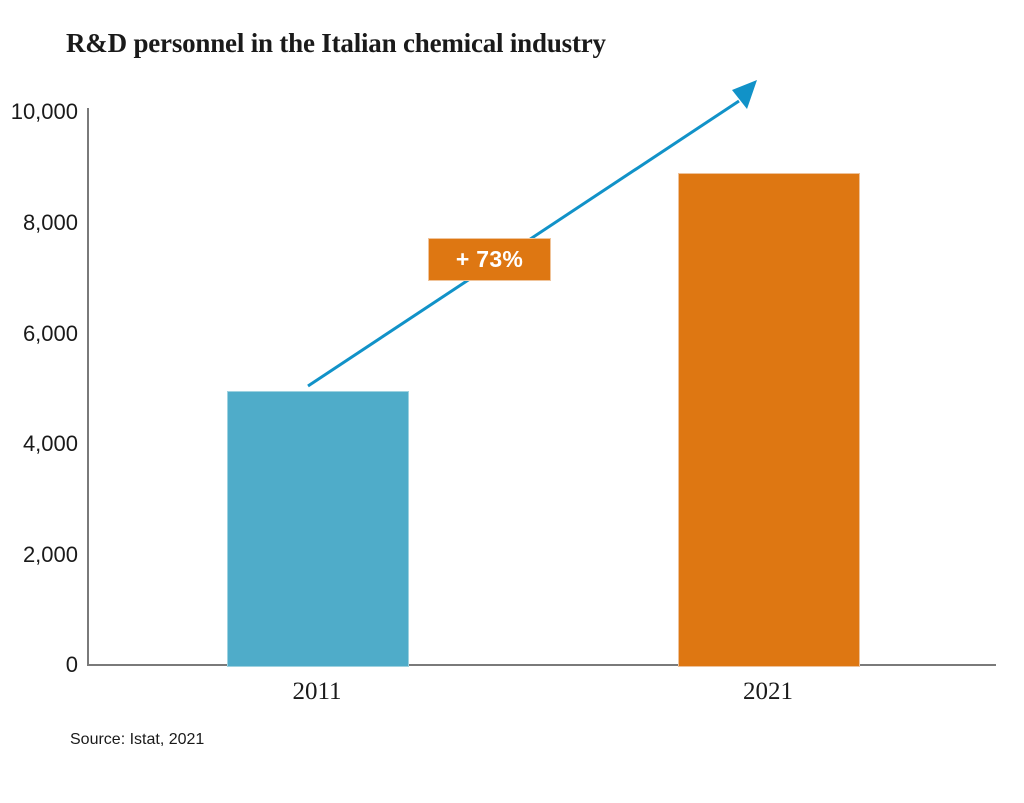  I want to click on y-tick-label-6000: 6,000, so click(50, 333).